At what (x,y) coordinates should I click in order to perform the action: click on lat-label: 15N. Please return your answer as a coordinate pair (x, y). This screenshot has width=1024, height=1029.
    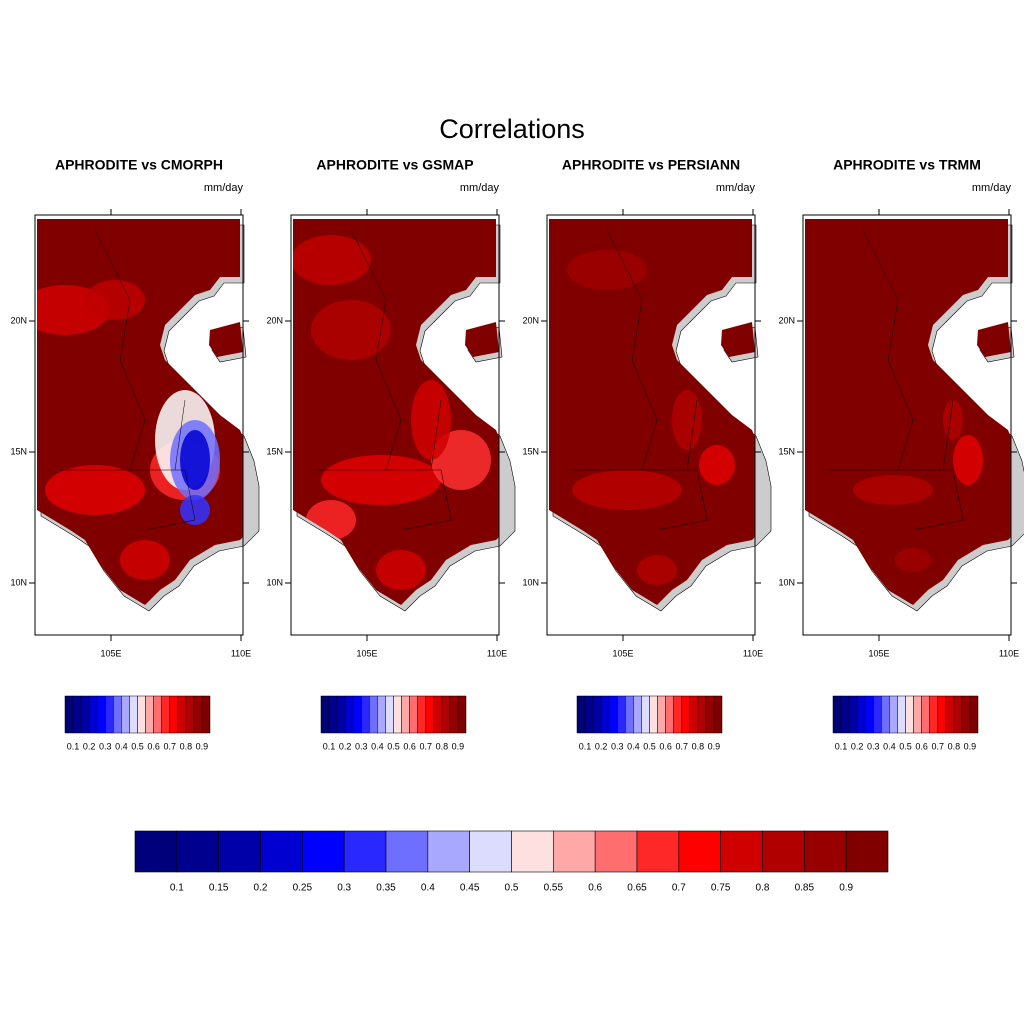
    Looking at the image, I should click on (530, 451).